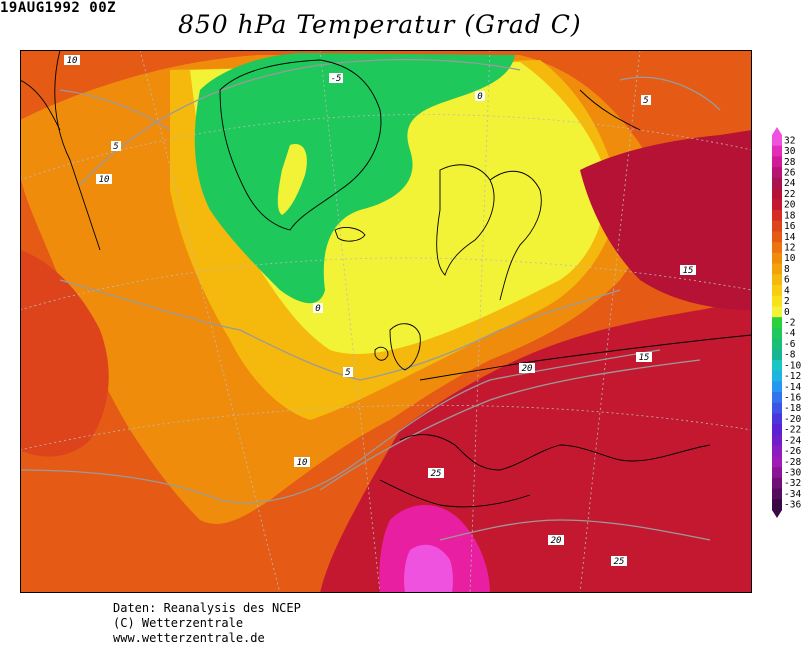 Image resolution: width=812 pixels, height=646 pixels. I want to click on field-warm-west, so click(64, 353).